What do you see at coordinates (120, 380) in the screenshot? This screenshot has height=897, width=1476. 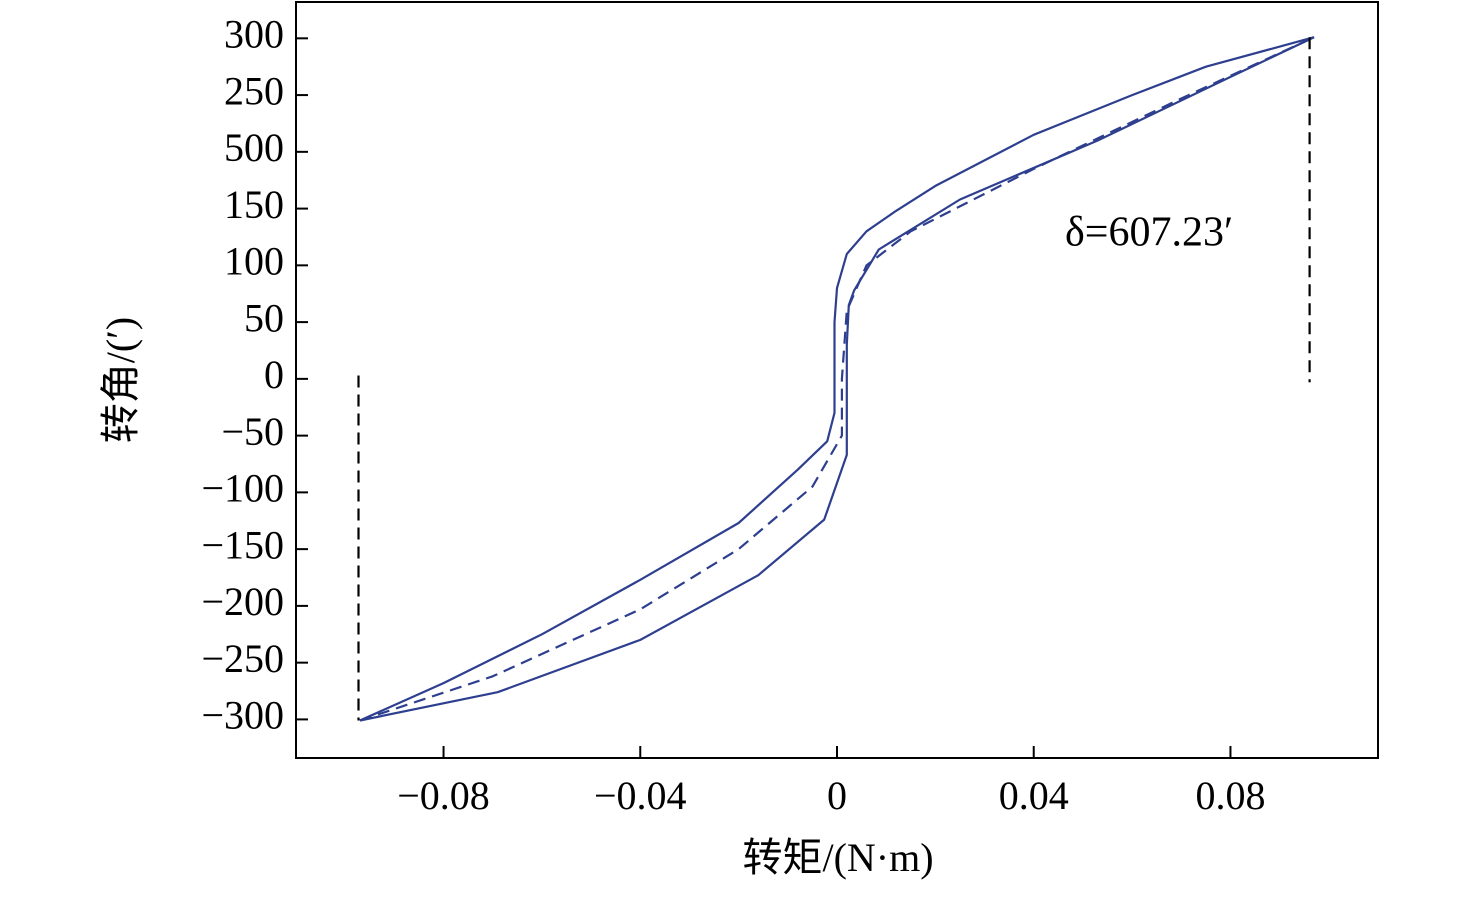 I see `y-axis-label: 转角/(′)` at bounding box center [120, 380].